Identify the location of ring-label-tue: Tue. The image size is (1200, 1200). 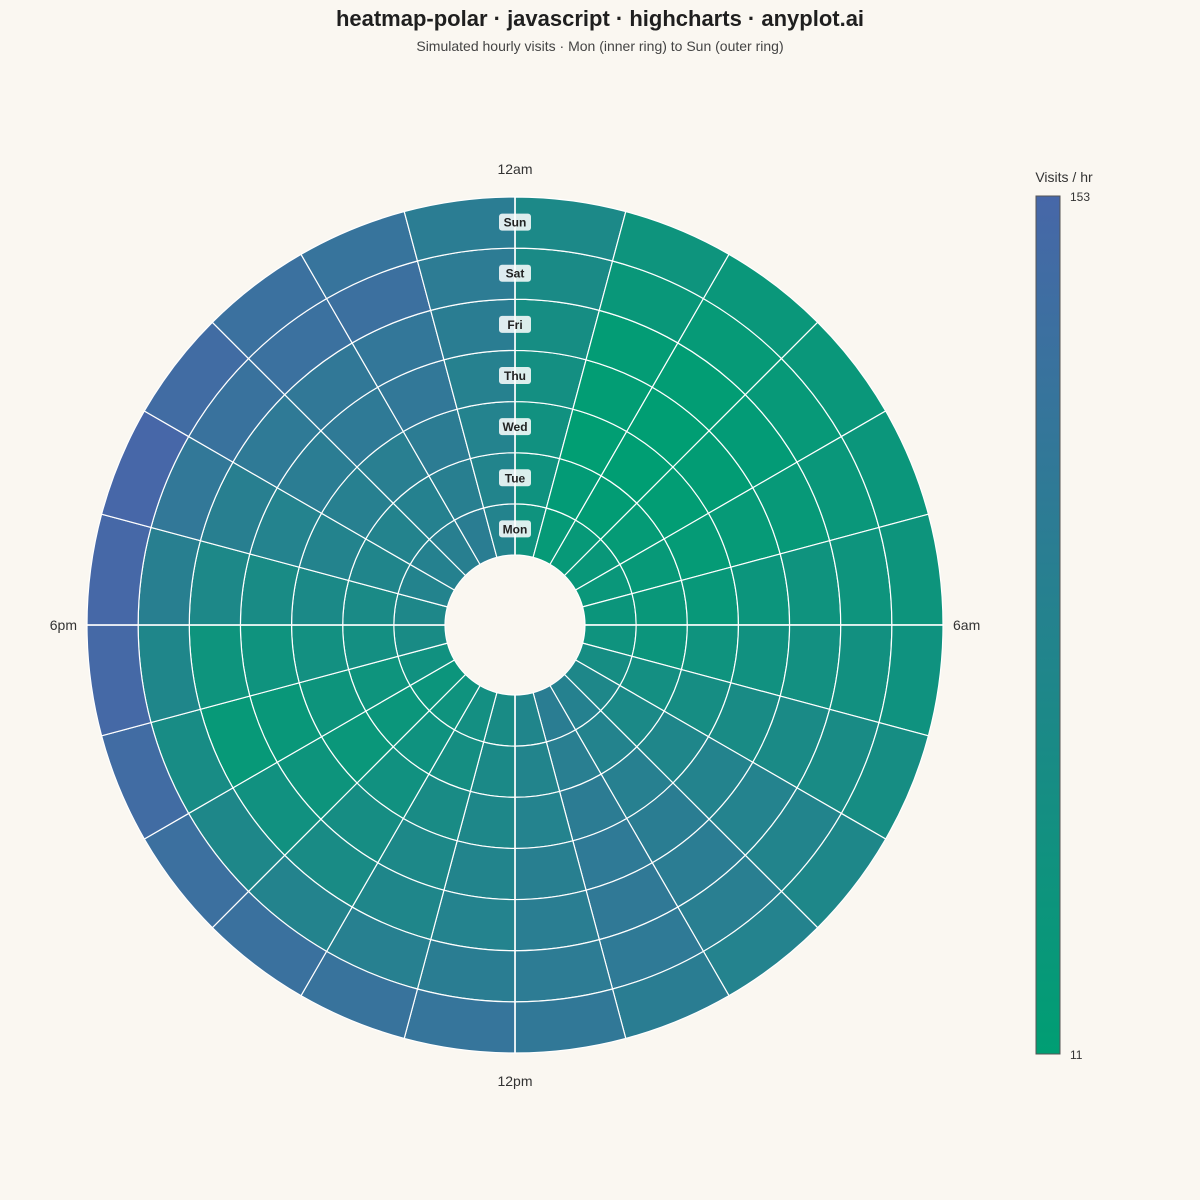
(515, 478).